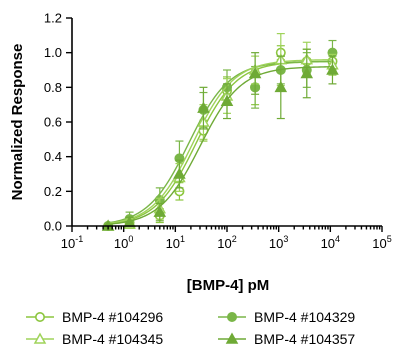 The image size is (396, 350). I want to click on y-tick-label: 0.0, so click(53, 226).